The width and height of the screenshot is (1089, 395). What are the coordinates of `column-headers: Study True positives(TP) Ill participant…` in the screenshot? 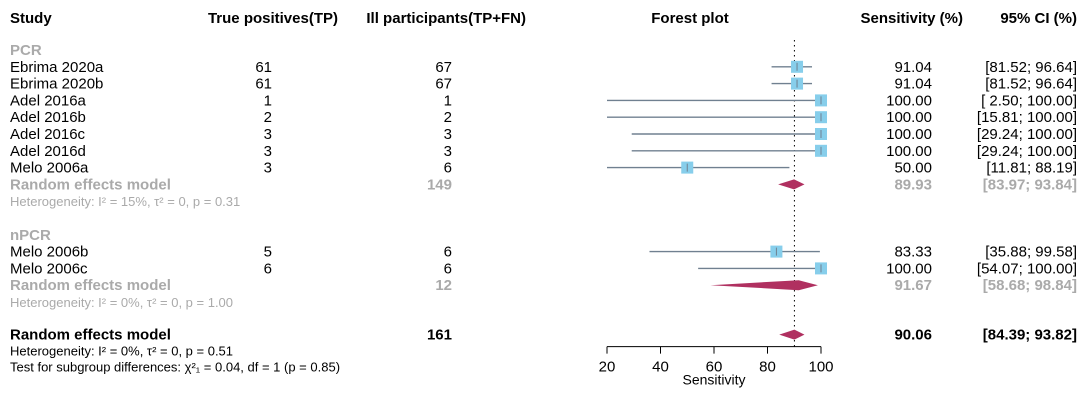 It's located at (543, 18).